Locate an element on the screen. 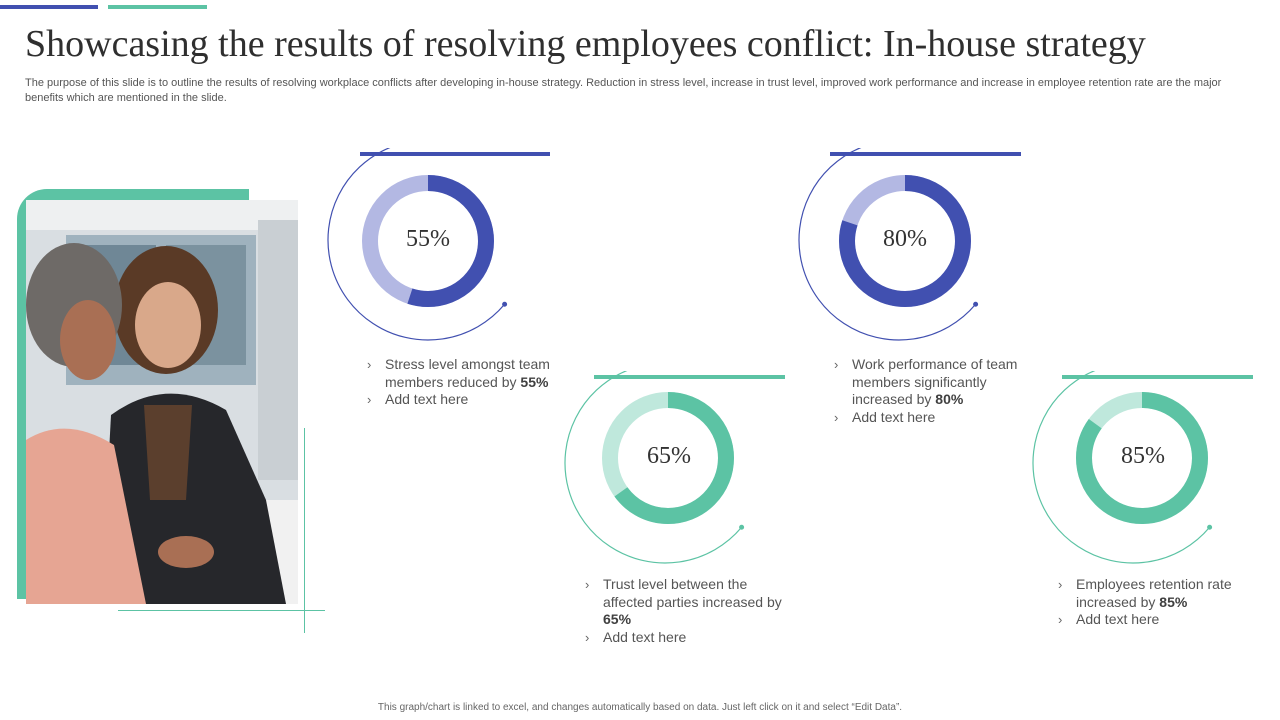 This screenshot has width=1280, height=720. ring-decor-stress is located at coordinates (438, 244).